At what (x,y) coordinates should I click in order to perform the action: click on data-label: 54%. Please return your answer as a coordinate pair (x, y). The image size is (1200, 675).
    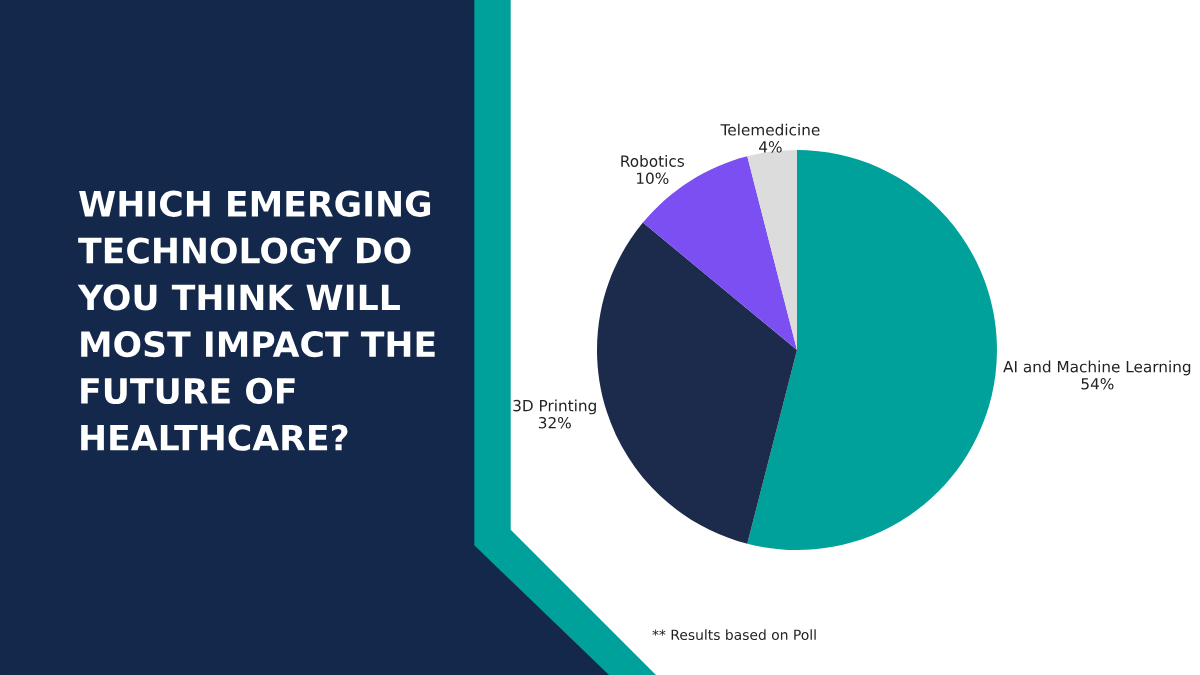
    Looking at the image, I should click on (1097, 384).